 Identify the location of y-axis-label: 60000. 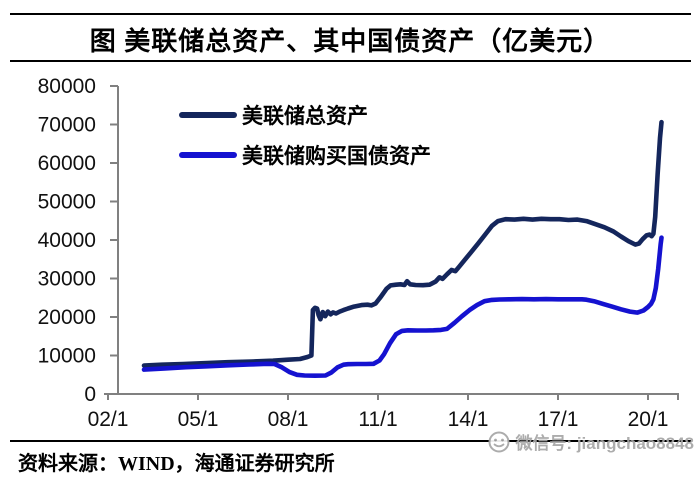
(67, 163).